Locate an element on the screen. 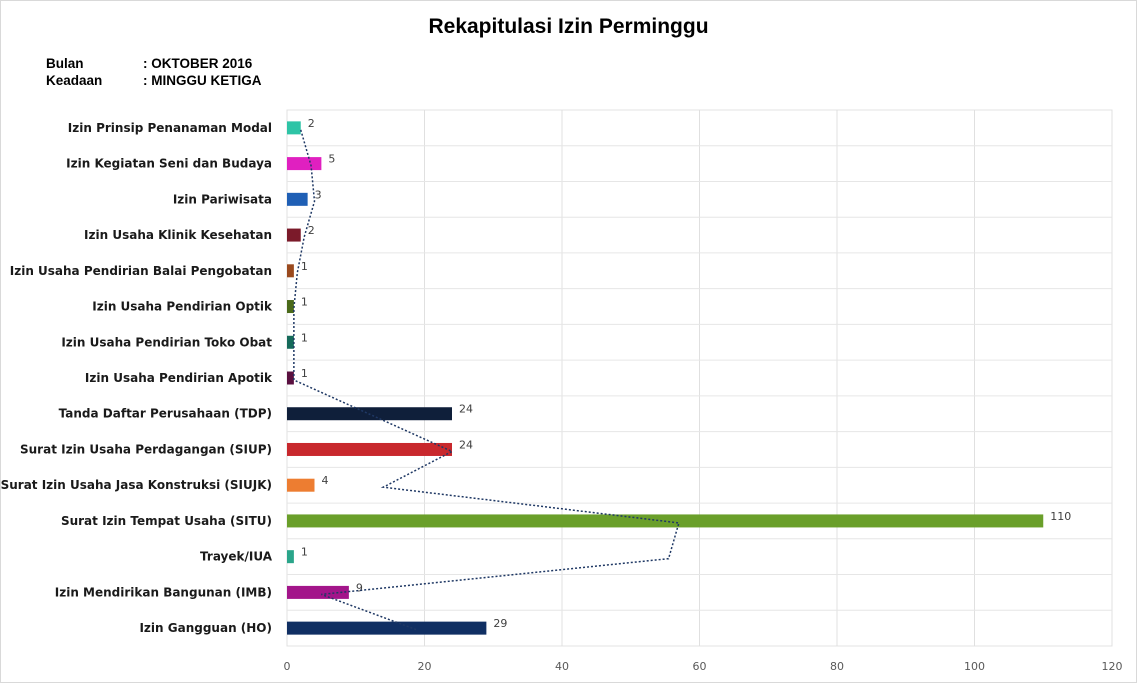 The height and width of the screenshot is (683, 1137). category-label: Tanda Daftar Perusahaan (TDP) is located at coordinates (165, 414).